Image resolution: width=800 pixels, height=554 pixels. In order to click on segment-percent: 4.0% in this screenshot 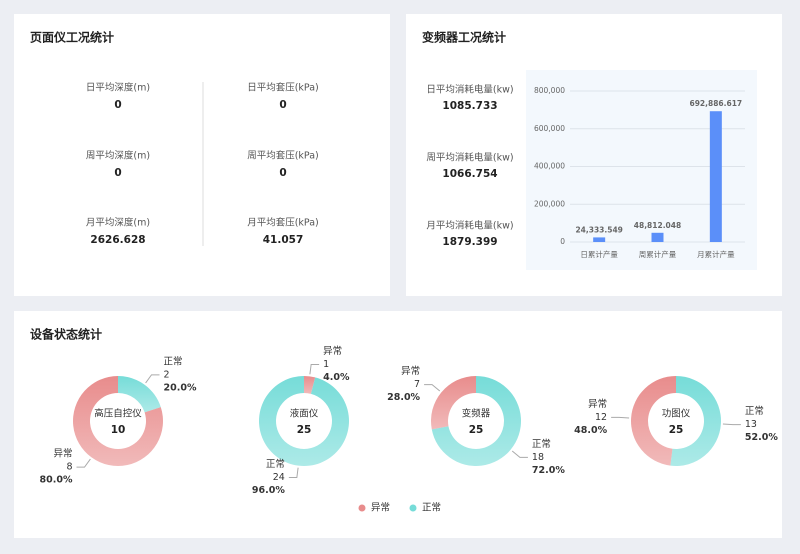, I will do `click(336, 377)`.